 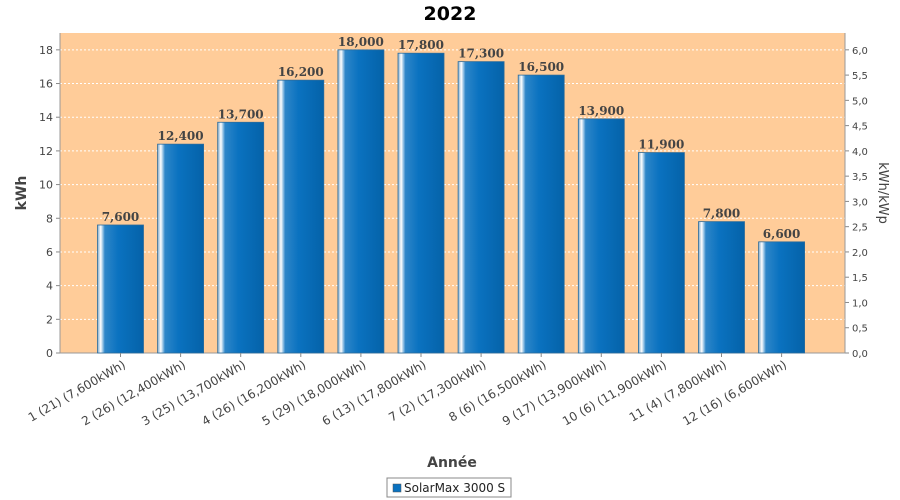 I want to click on x-tick-label: 1 (21) (7,600kWh), so click(x=77, y=390).